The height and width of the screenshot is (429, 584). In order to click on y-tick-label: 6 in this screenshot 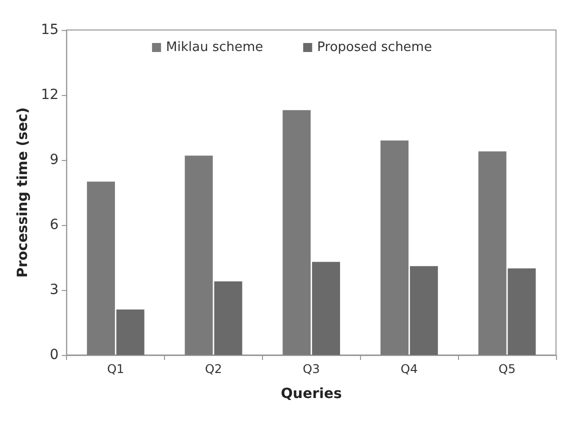, I will do `click(54, 225)`.